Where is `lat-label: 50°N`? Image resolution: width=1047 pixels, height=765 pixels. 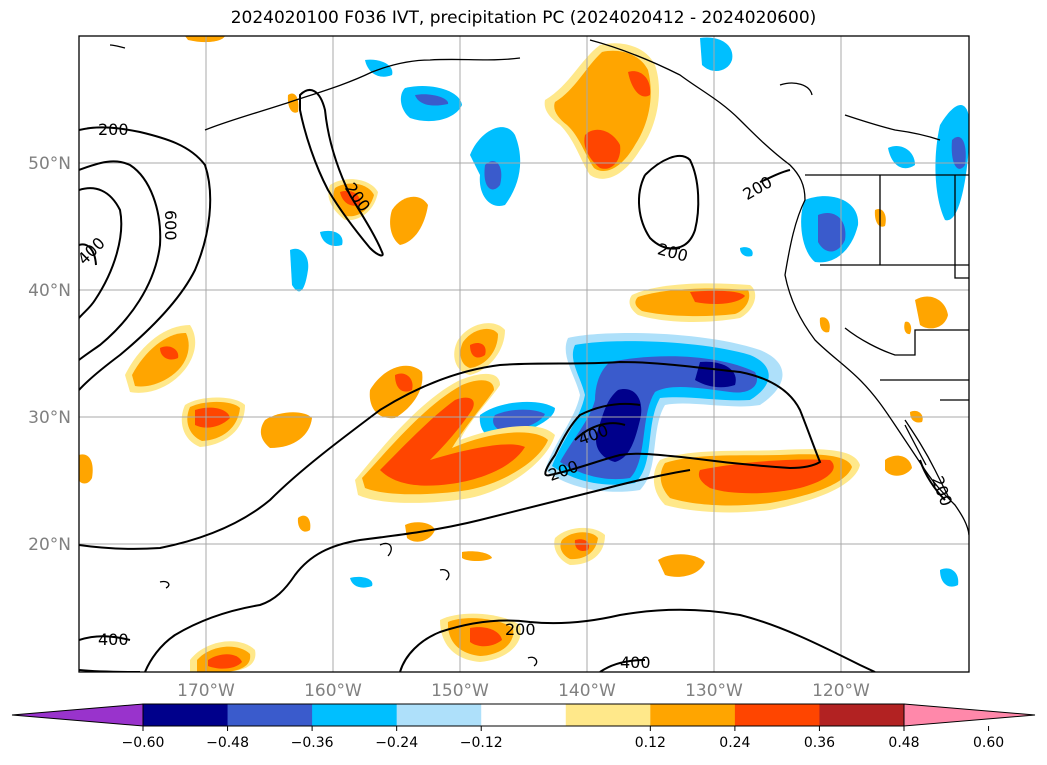
lat-label: 50°N is located at coordinates (49, 164).